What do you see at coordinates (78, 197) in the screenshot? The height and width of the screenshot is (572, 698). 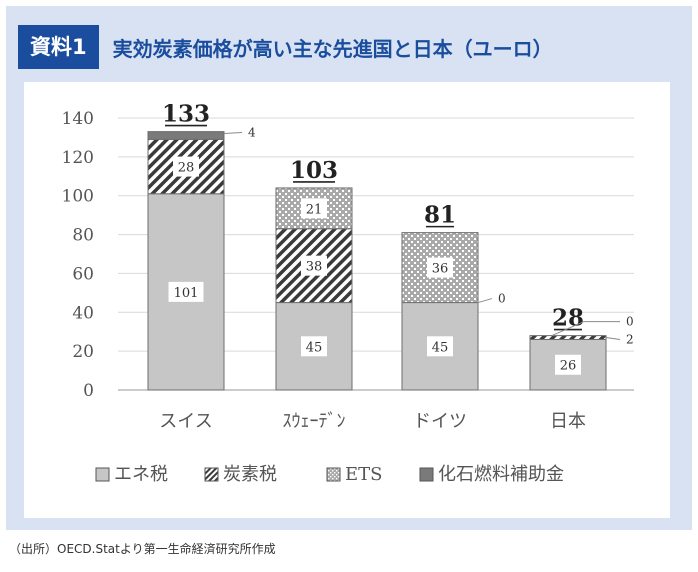 I see `y-tick-label: 100` at bounding box center [78, 197].